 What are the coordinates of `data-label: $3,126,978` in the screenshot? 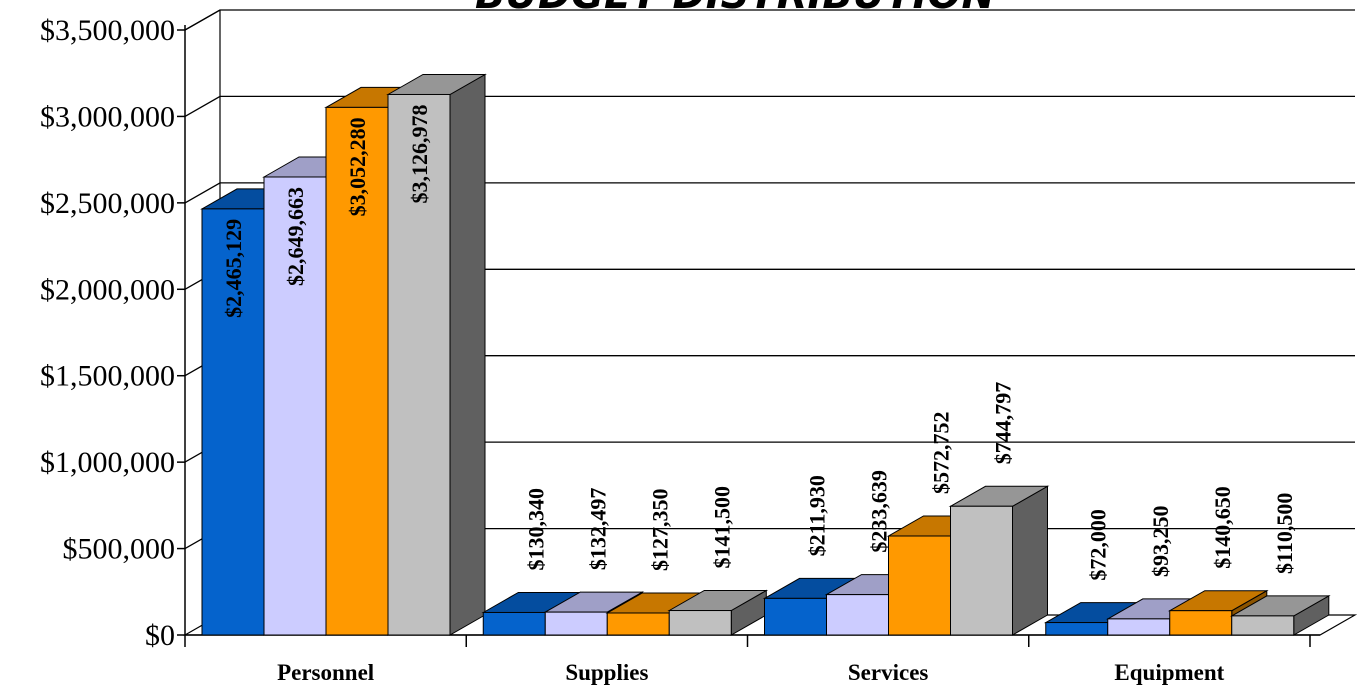 It's located at (419, 154).